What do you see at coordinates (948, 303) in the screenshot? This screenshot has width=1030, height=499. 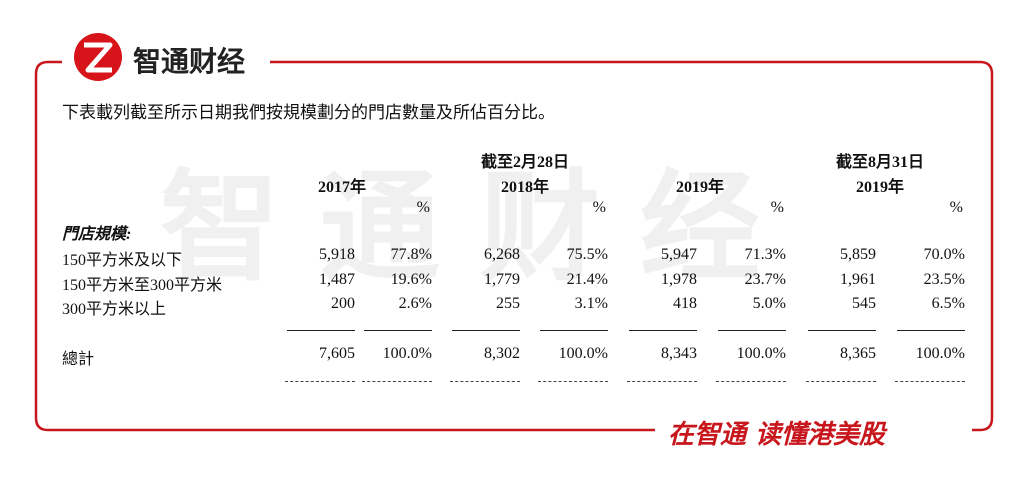 I see `cell: 6.5%` at bounding box center [948, 303].